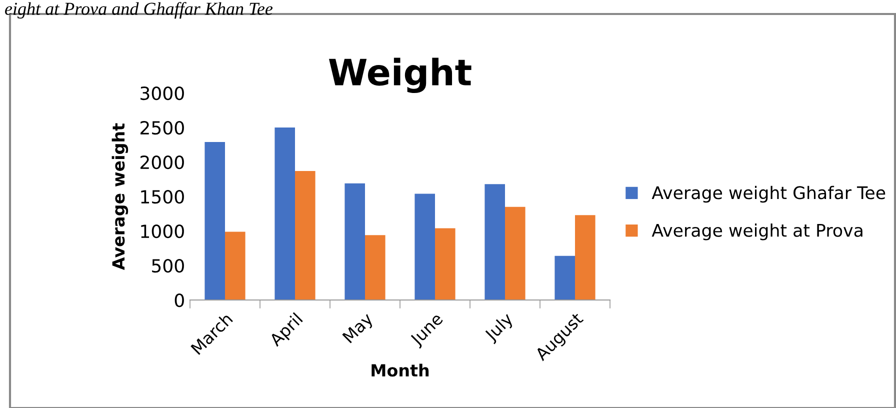  What do you see at coordinates (162, 197) in the screenshot?
I see `y-tick-label: 1500` at bounding box center [162, 197].